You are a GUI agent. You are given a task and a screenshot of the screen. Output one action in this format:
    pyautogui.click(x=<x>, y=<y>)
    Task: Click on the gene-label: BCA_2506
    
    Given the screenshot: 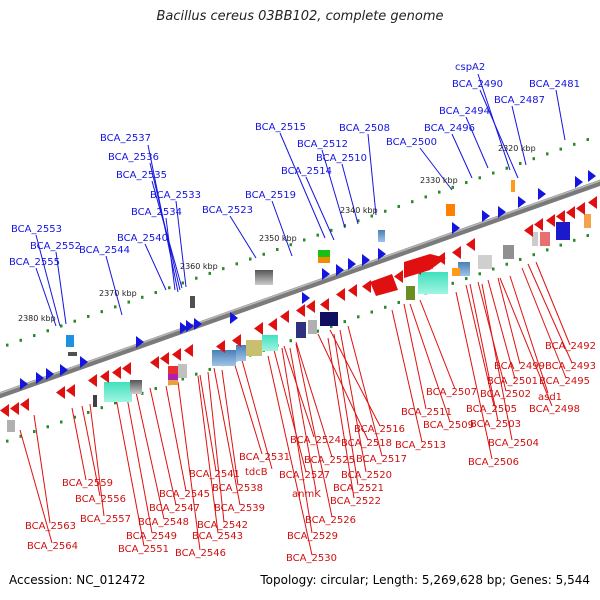 What is the action you would take?
    pyautogui.click(x=493, y=462)
    